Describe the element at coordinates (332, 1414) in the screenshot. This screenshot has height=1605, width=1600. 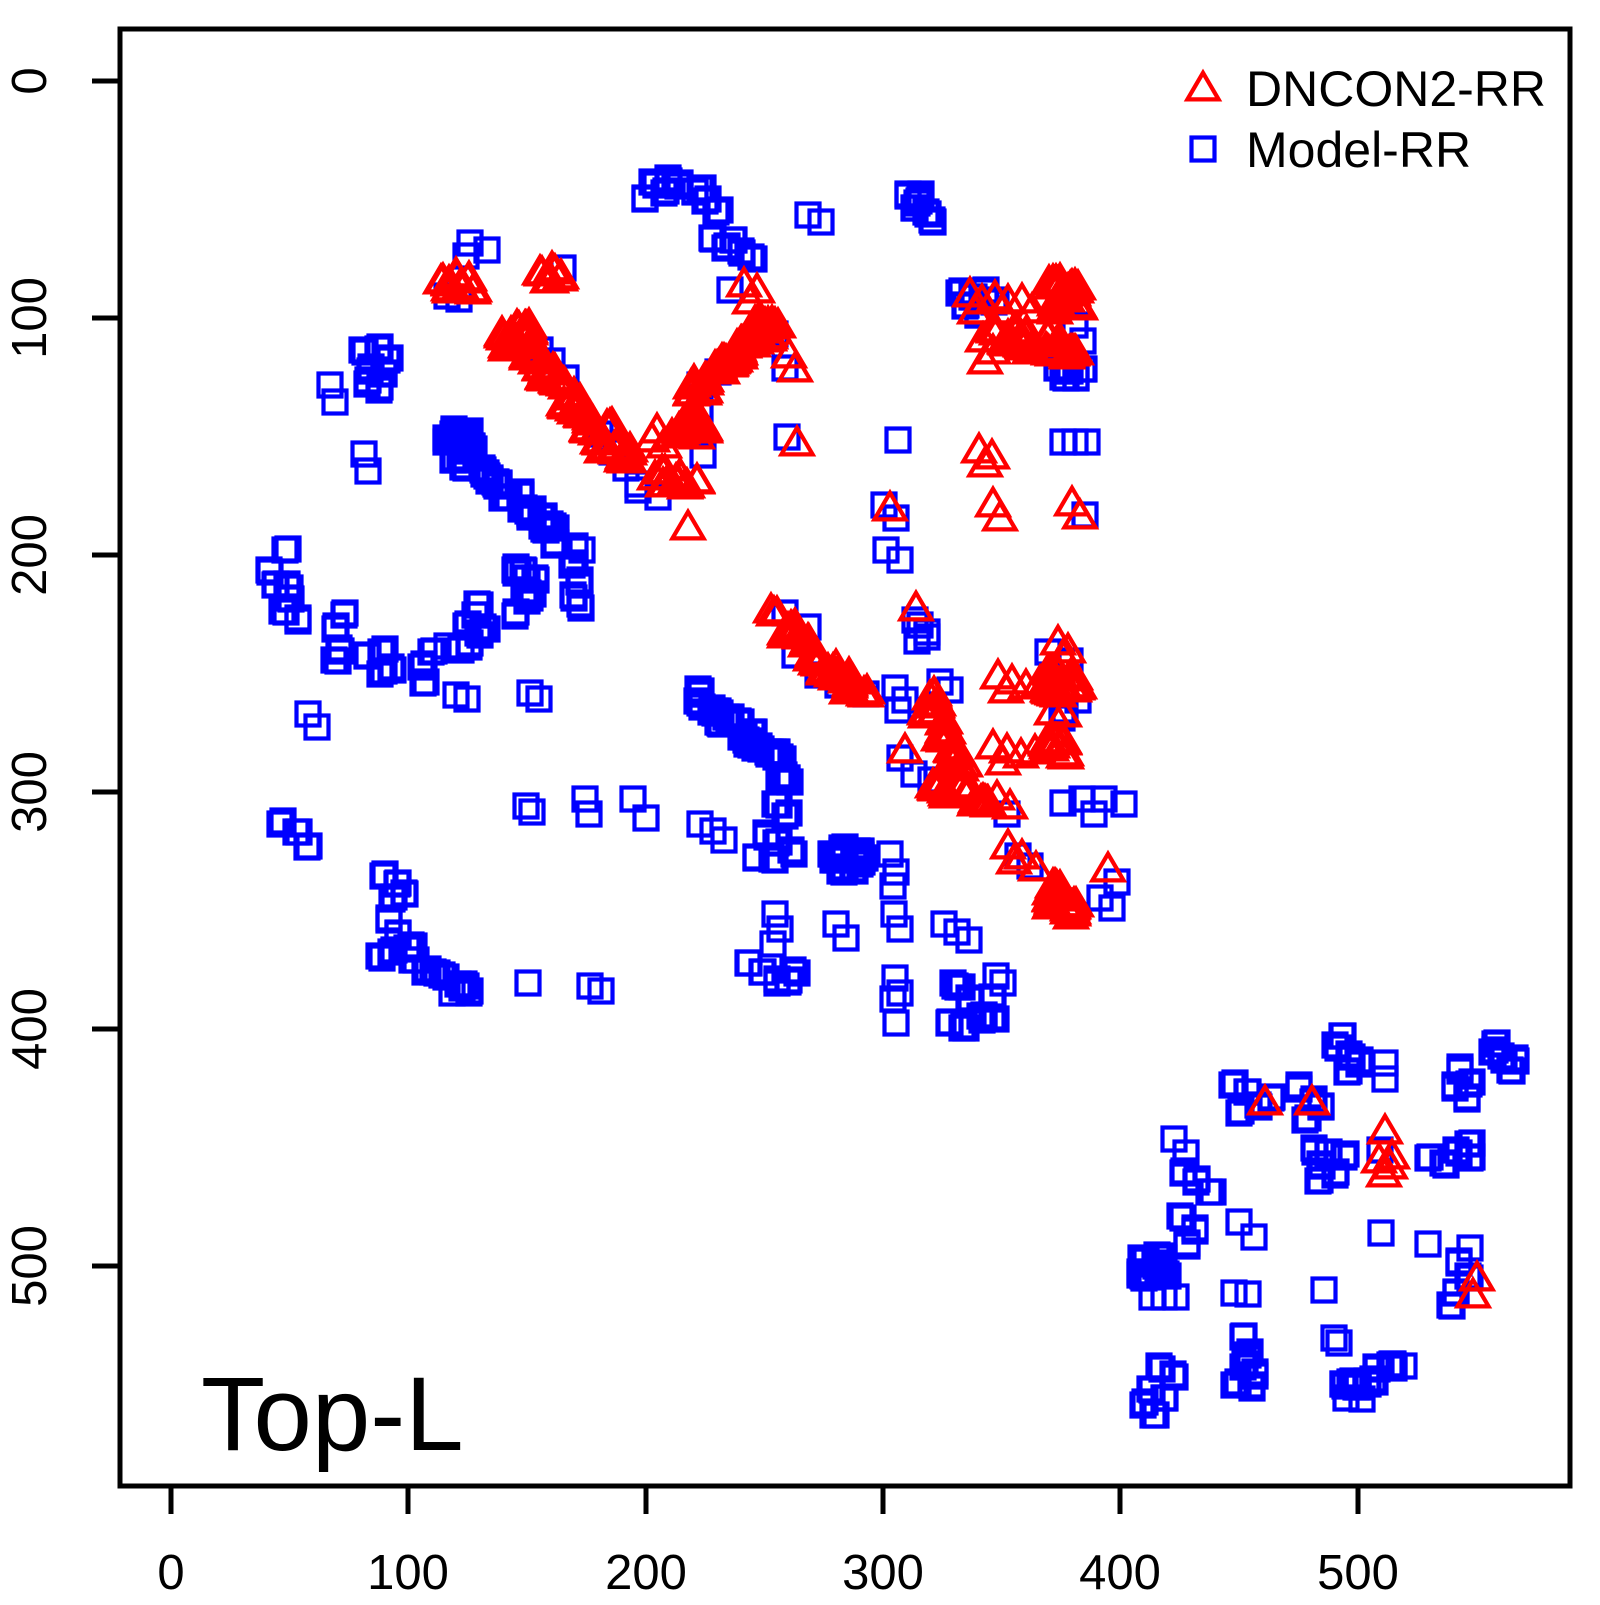
I see `svg-text: Top-L` at that location.